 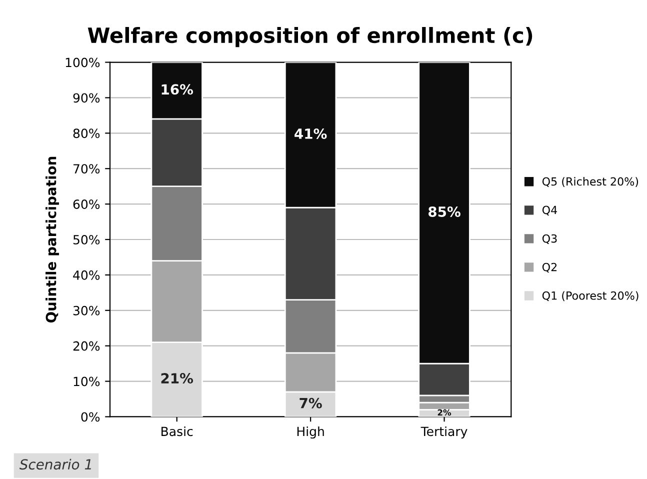 I want to click on data-label: 16%, so click(x=178, y=89).